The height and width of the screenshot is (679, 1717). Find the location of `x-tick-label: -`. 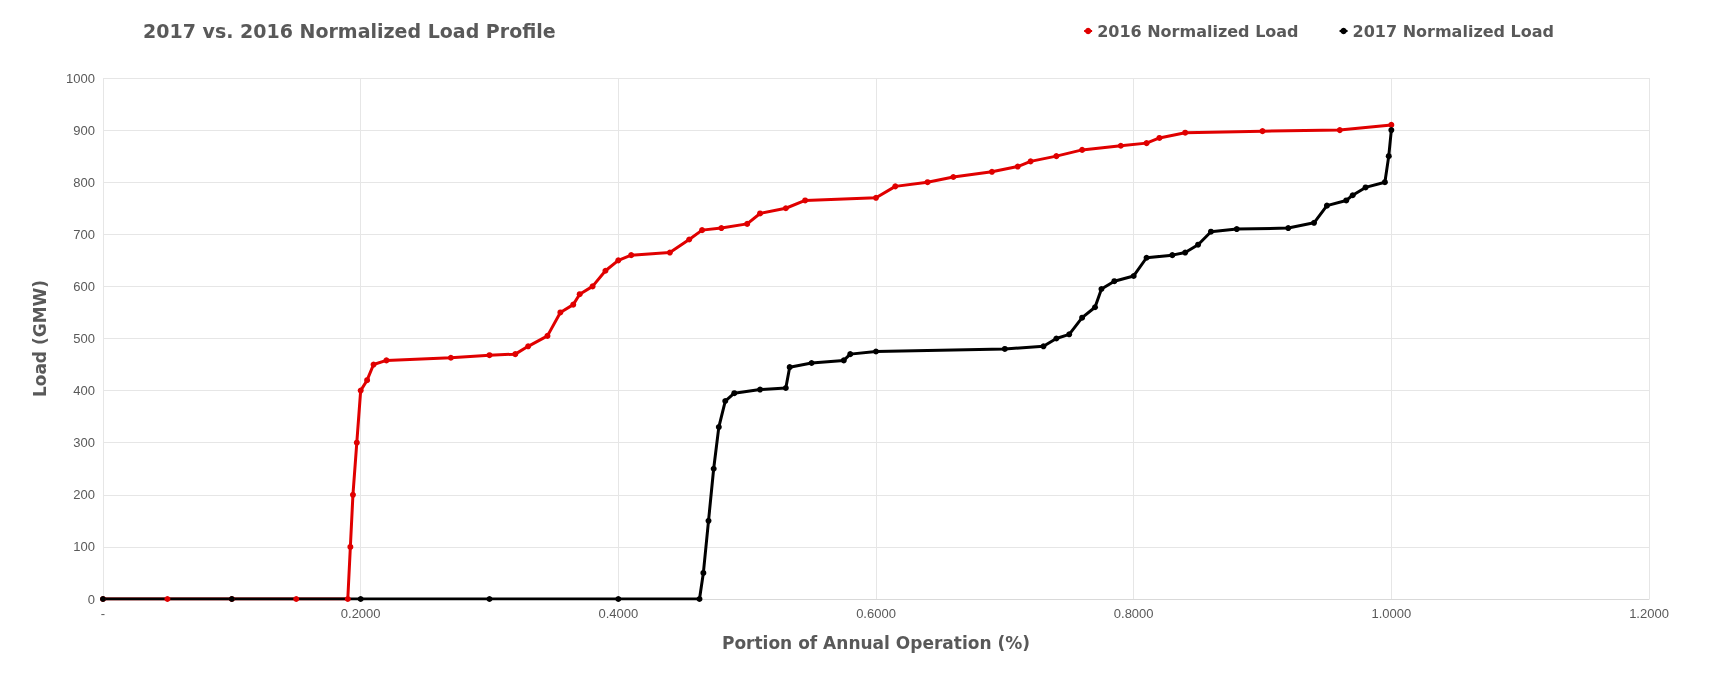

x-tick-label: - is located at coordinates (103, 613).